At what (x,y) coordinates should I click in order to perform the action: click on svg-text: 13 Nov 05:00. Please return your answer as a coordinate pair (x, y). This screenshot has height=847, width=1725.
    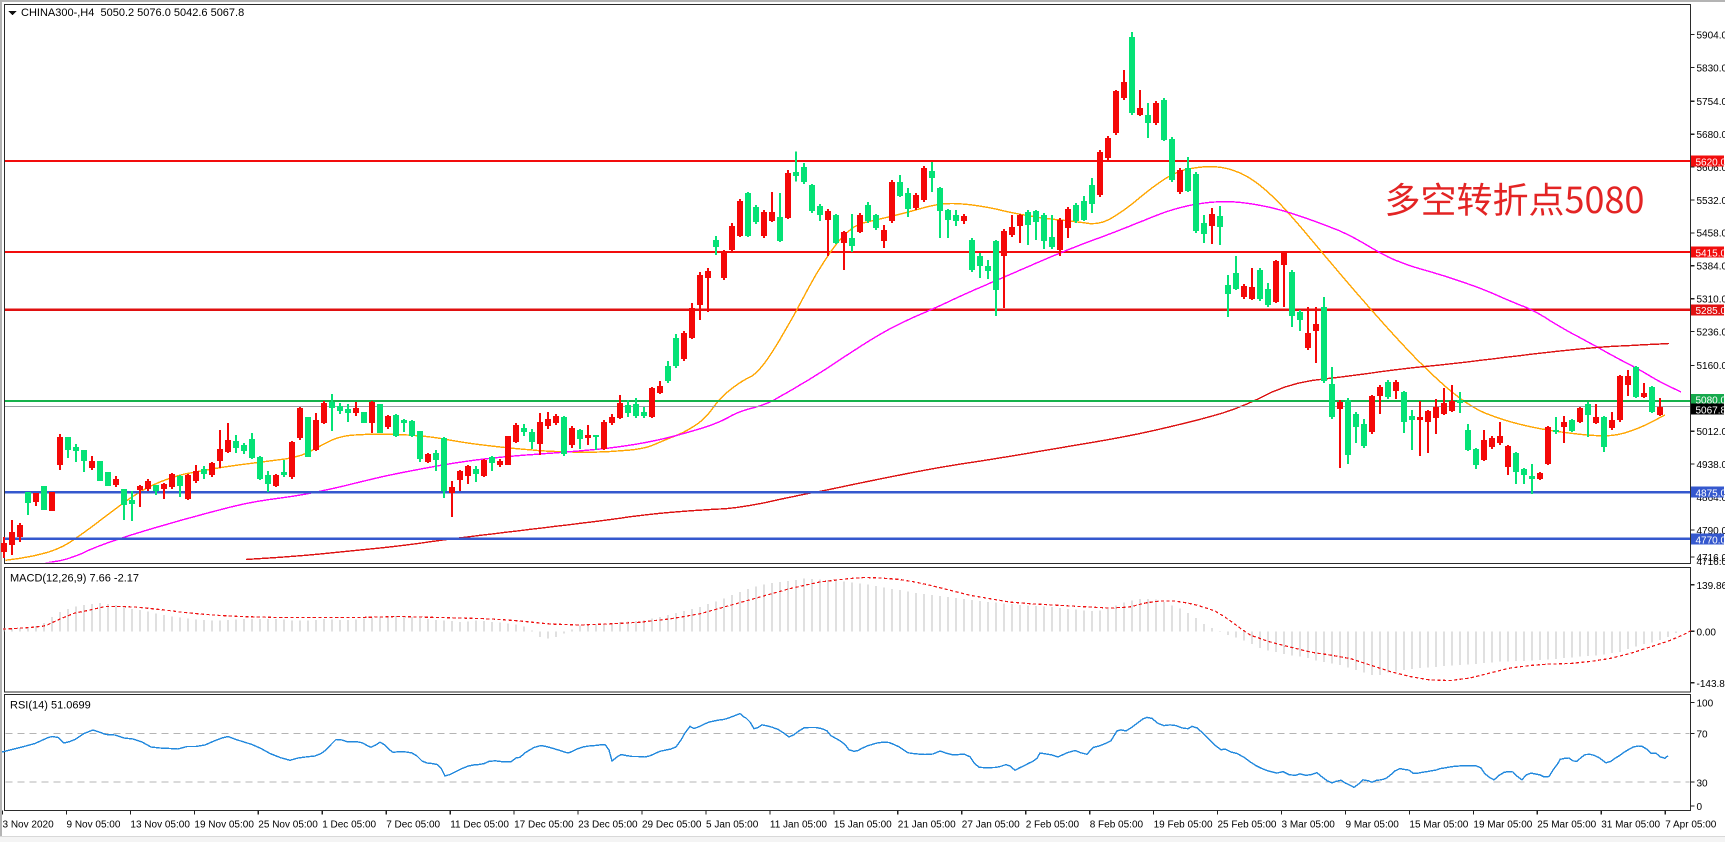
    Looking at the image, I should click on (160, 825).